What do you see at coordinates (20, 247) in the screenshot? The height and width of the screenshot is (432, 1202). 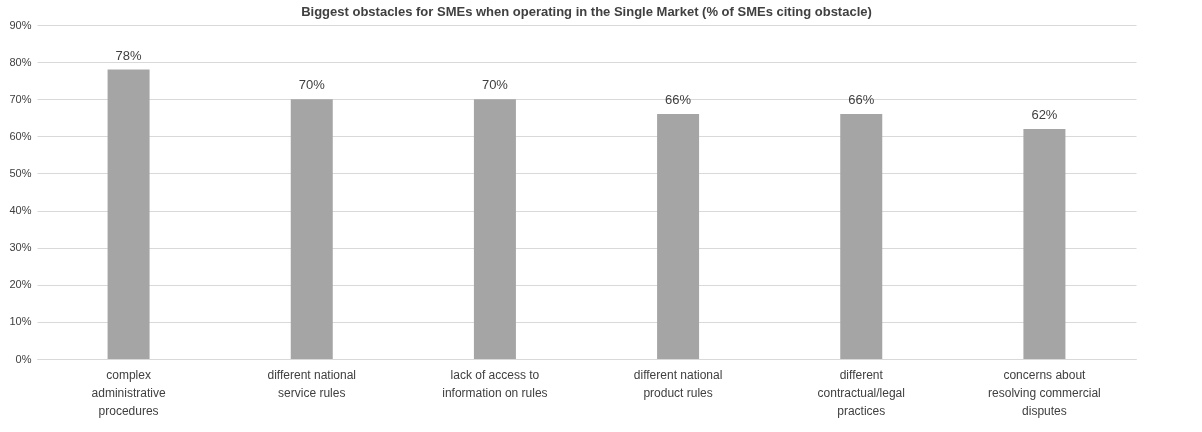 I see `y-tick-label: 30%` at bounding box center [20, 247].